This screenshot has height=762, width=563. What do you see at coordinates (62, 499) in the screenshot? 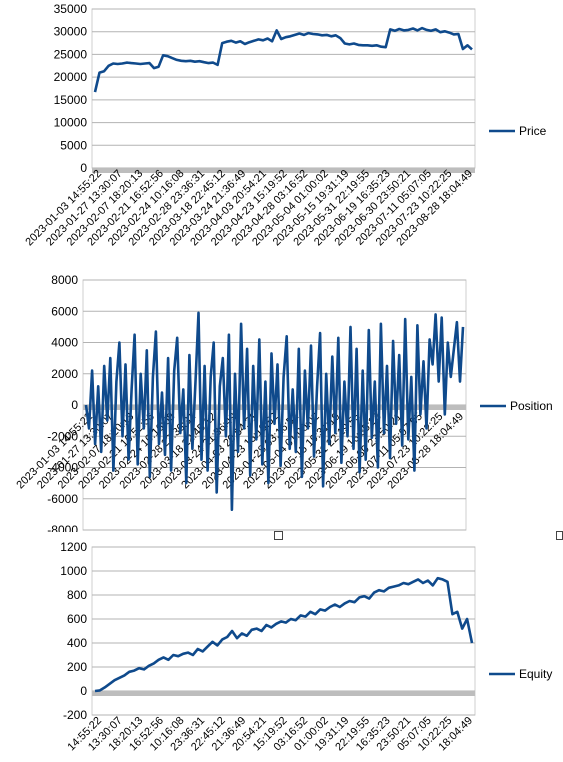
I see `y-tick-label: -6000` at bounding box center [62, 499].